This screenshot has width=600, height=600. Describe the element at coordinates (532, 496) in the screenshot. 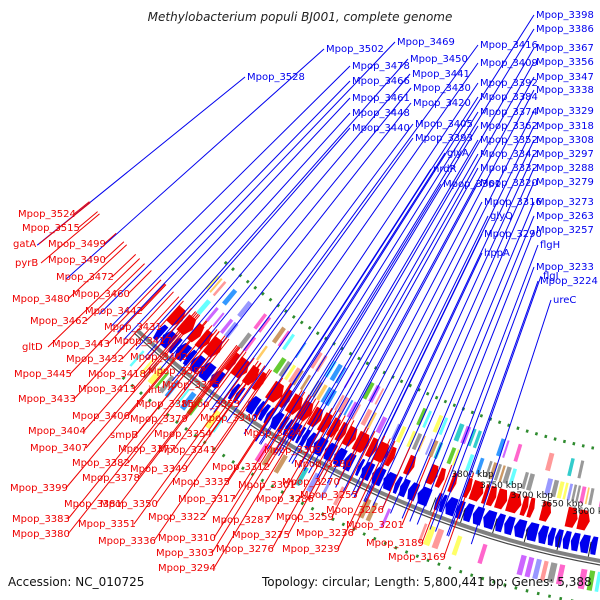

I see `kbp-tick-label: 3700 kbp` at that location.